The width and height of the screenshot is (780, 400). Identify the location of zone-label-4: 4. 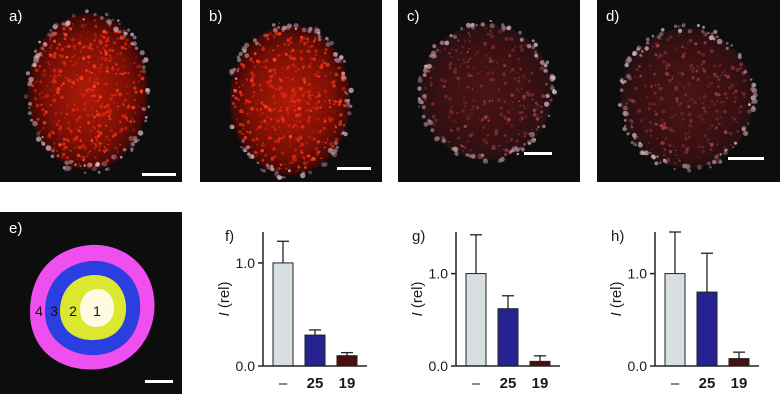
(39, 311).